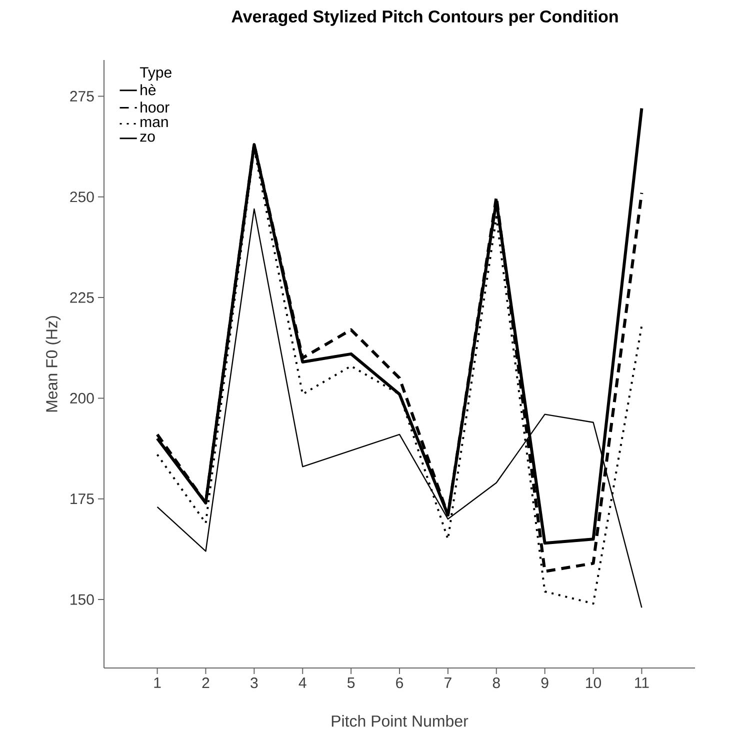 The width and height of the screenshot is (729, 755). Describe the element at coordinates (594, 683) in the screenshot. I see `x-tick-label: 10` at that location.